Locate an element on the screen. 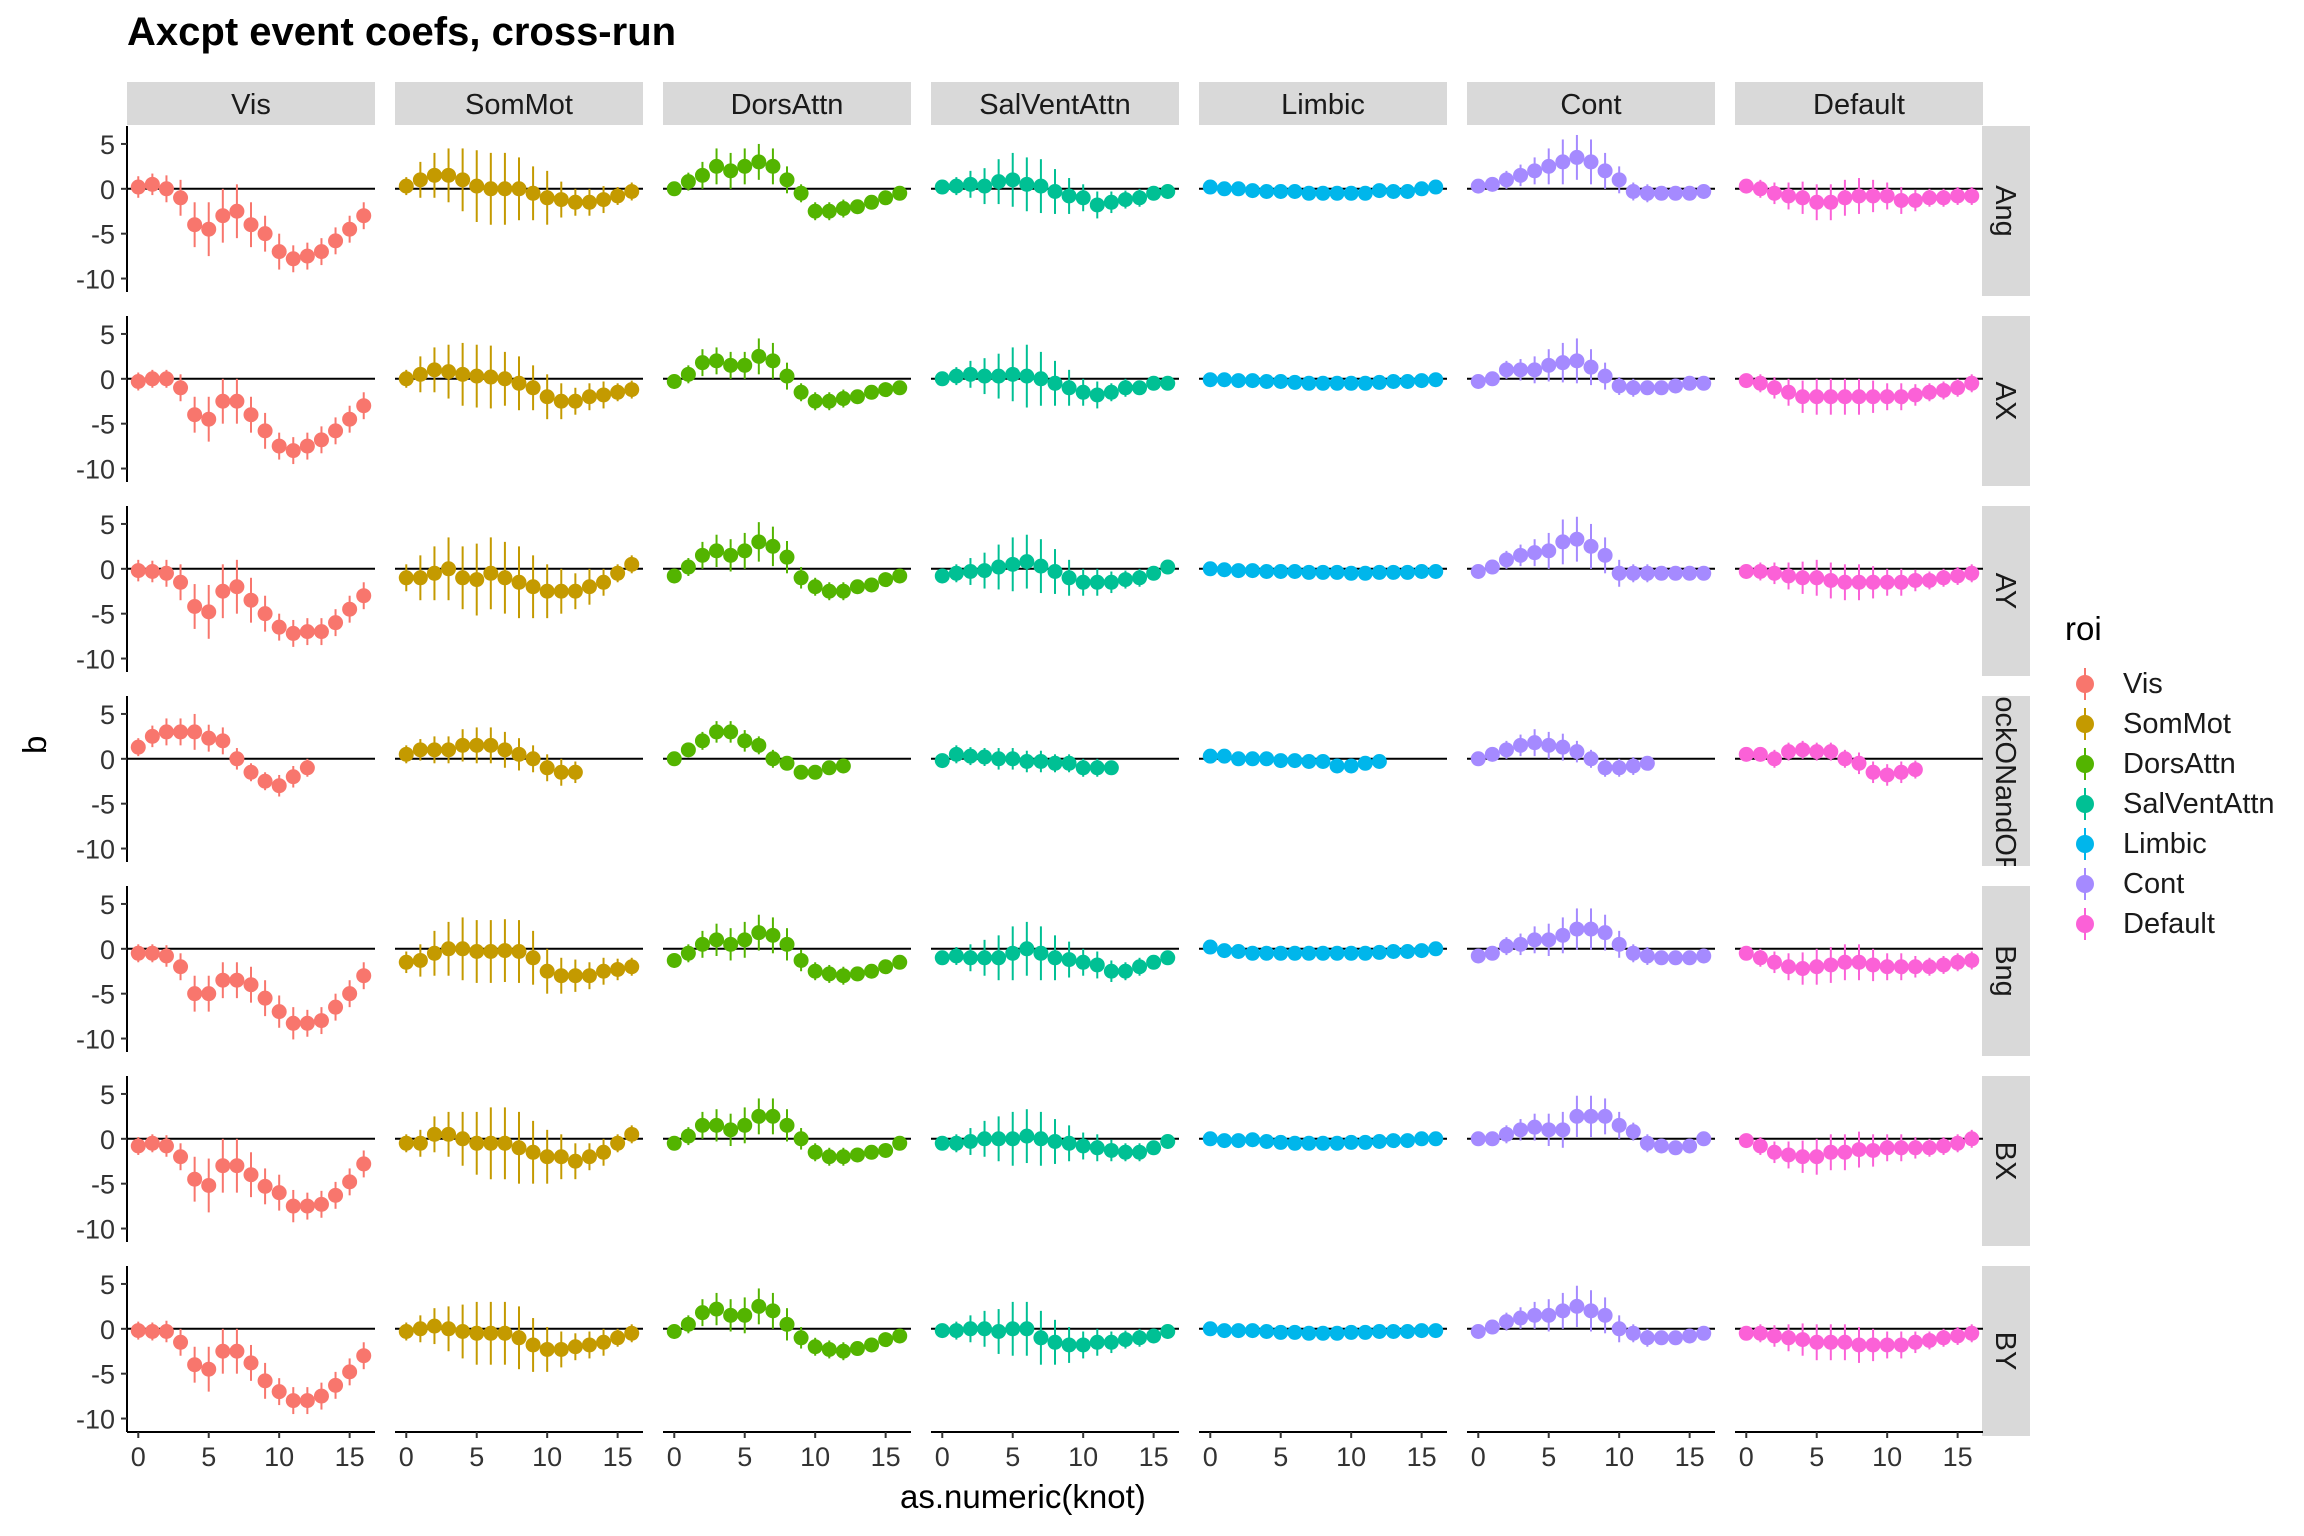 This screenshot has width=2304, height=1536. legend-label-cont: Cont is located at coordinates (2154, 883).